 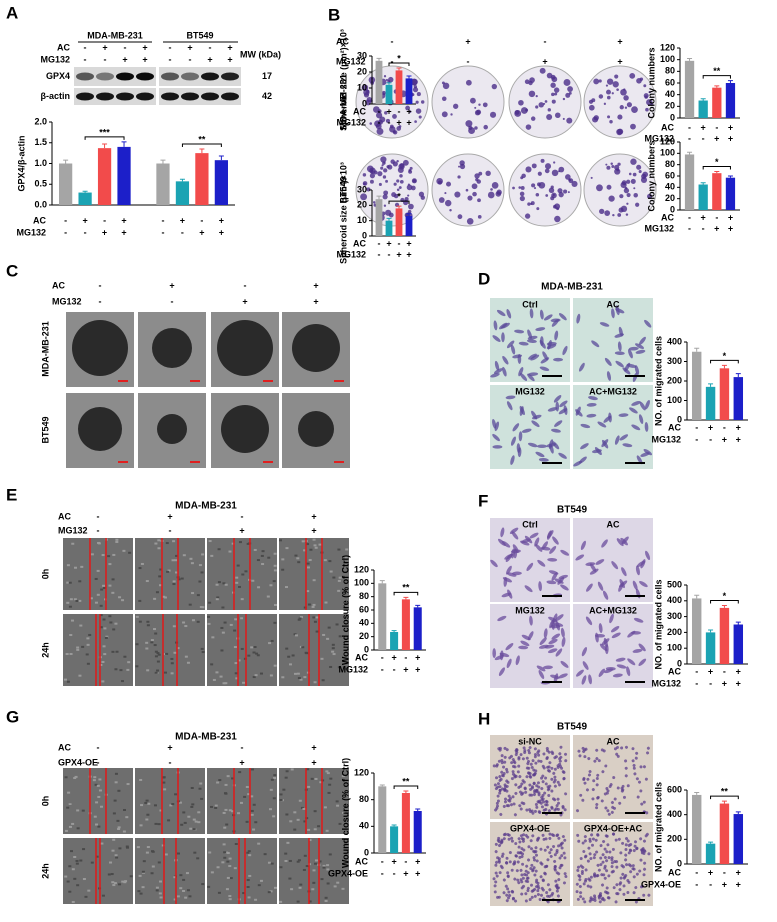 What do you see at coordinates (343, 80) in the screenshot?
I see `y-axis-label: Spheroid size (μm²)×10³` at bounding box center [343, 80].